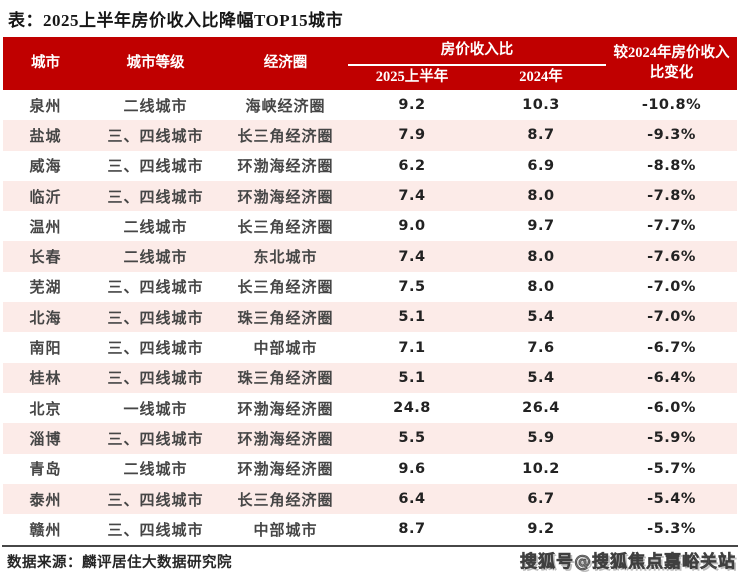 The image size is (740, 576). Describe the element at coordinates (671, 529) in the screenshot. I see `cell-change: -5.3%` at that location.